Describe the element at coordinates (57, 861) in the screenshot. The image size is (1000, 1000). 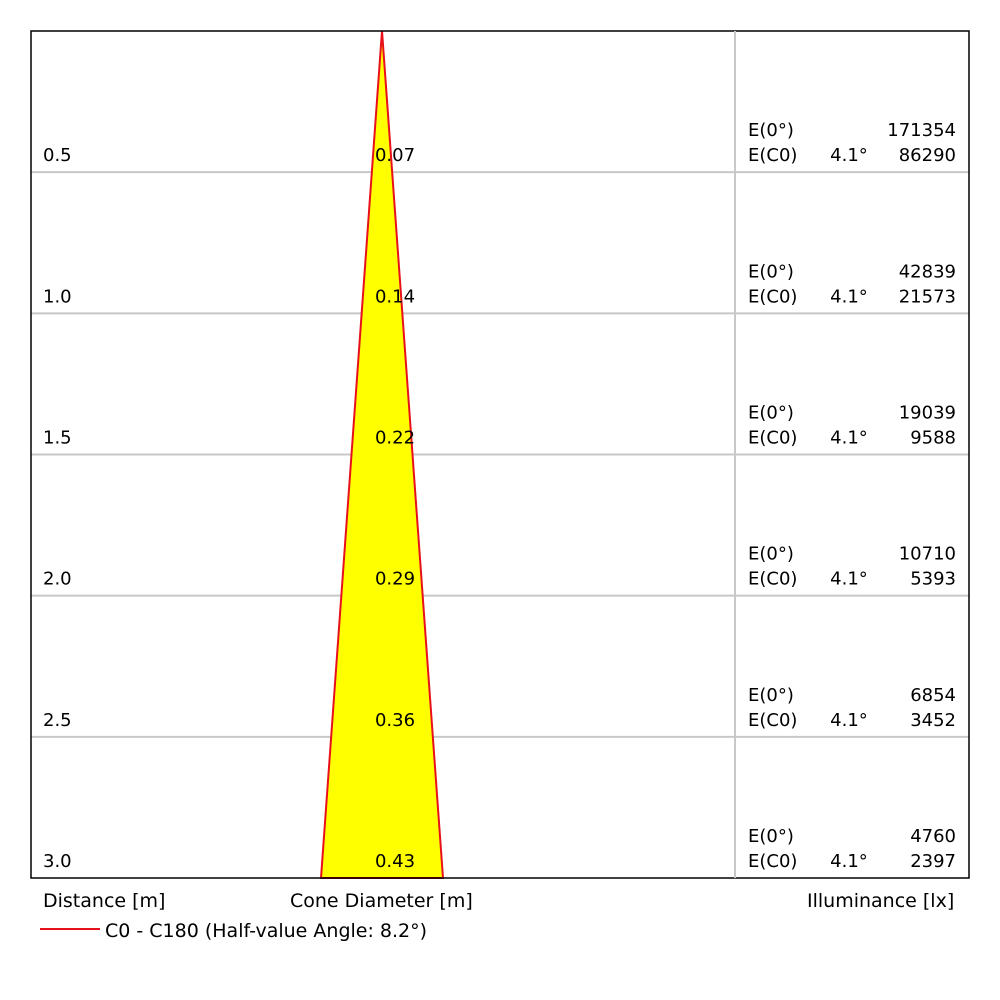
I see `distance-label: 3.0` at that location.